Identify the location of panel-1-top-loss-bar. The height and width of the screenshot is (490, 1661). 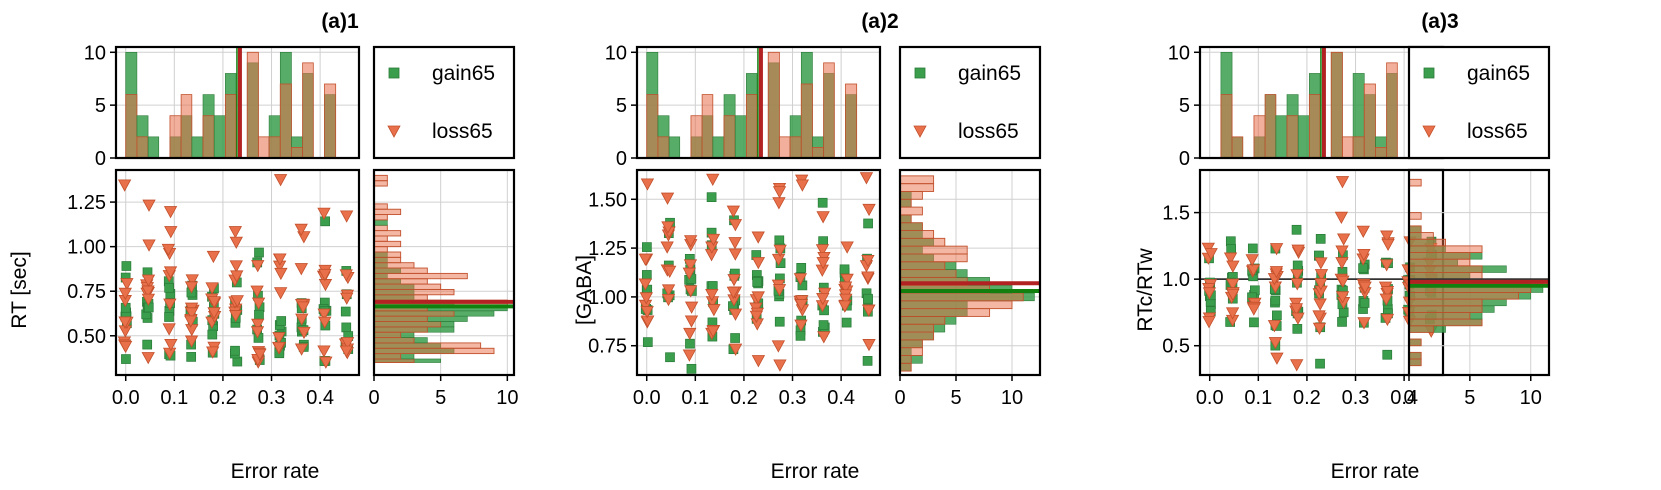
(297, 153).